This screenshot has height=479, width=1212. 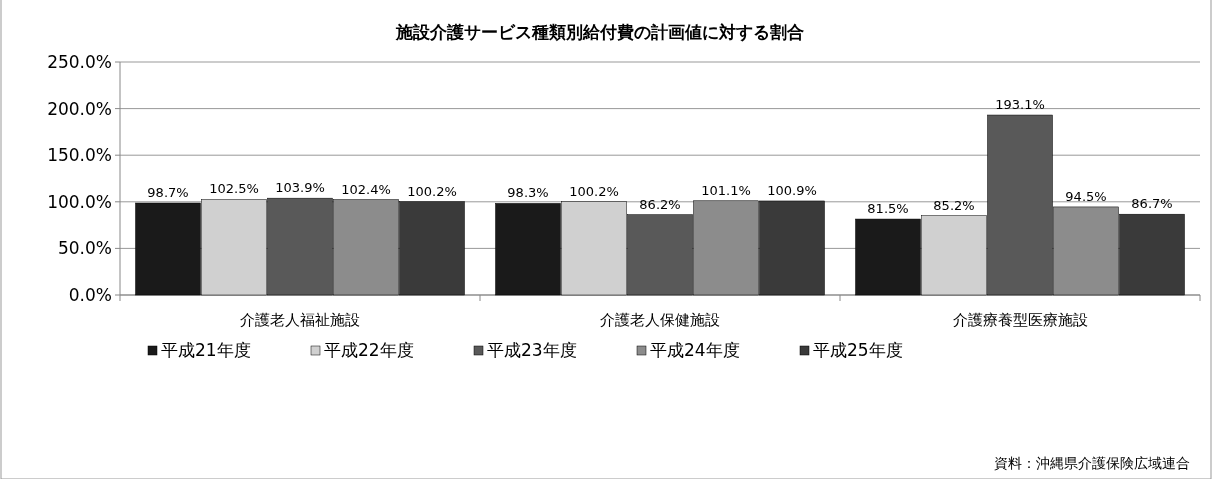 What do you see at coordinates (79, 108) in the screenshot?
I see `y-tick-label: 200.0%` at bounding box center [79, 108].